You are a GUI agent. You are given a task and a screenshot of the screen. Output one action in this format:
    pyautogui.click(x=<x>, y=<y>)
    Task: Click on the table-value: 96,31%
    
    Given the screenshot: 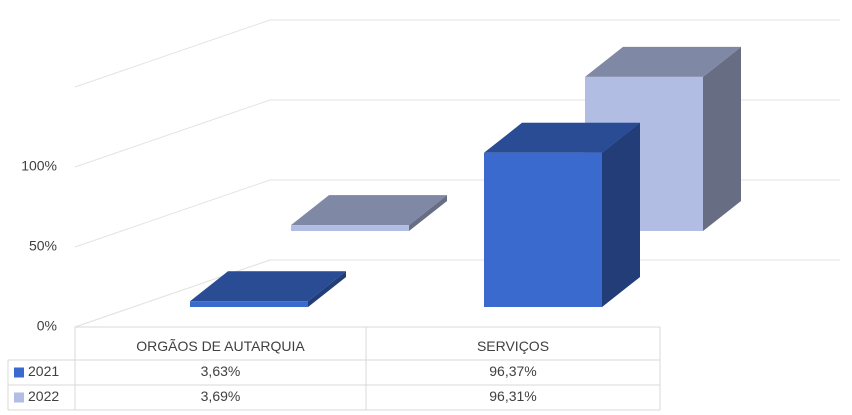 What is the action you would take?
    pyautogui.click(x=512, y=396)
    